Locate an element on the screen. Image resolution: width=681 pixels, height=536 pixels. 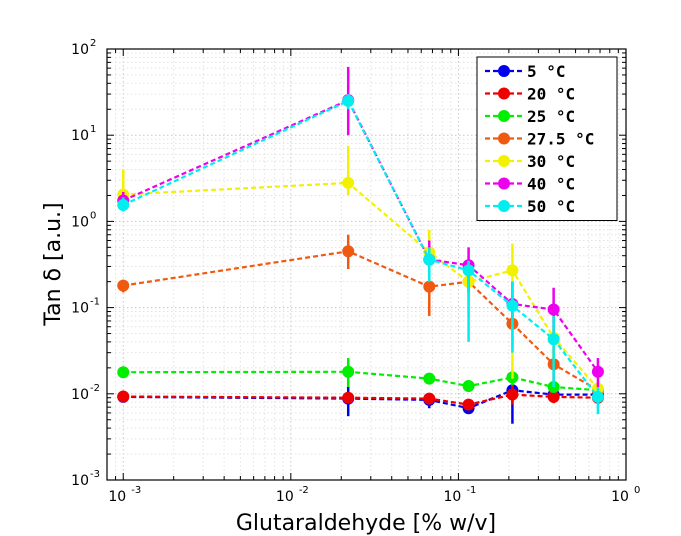
y-tick-exponent: 1 is located at coordinates (93, 129).